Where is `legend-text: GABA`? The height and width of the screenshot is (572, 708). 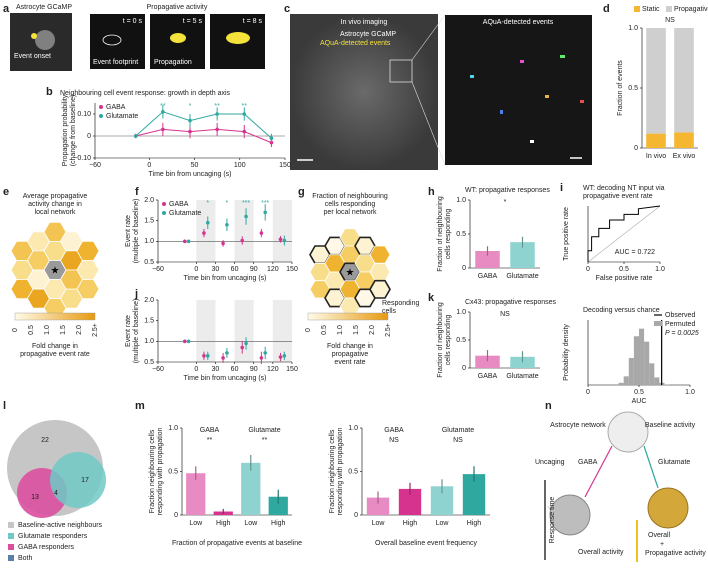 legend-text: GABA is located at coordinates (179, 204).